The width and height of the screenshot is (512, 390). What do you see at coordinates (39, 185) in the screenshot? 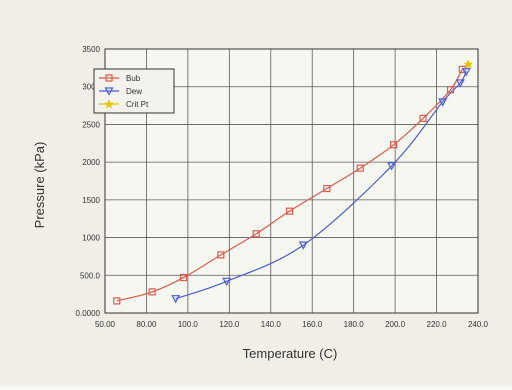
I see `y-axis-label: Pressure (kPa)` at bounding box center [39, 185].